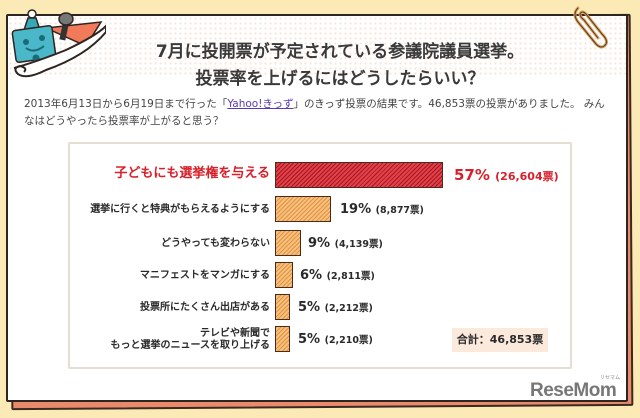 Image resolution: width=640 pixels, height=418 pixels. I want to click on row-percent: 9%, so click(319, 243).